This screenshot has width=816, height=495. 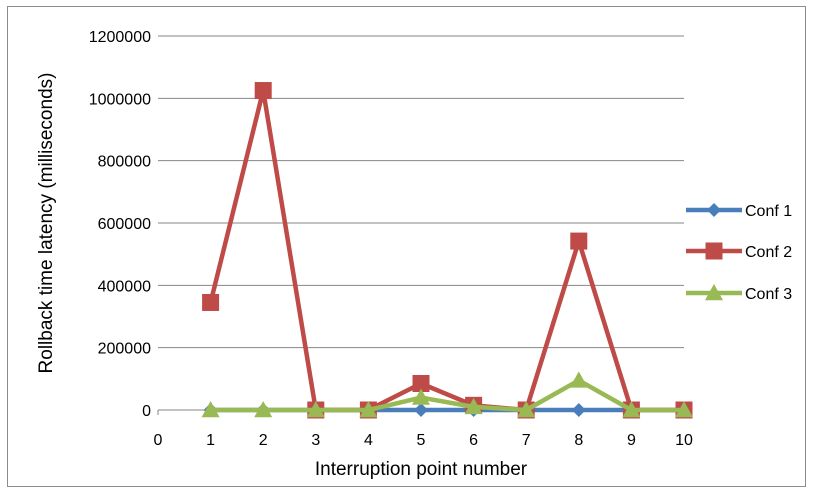 I want to click on x-axis-title: Interruption point number, so click(x=421, y=469).